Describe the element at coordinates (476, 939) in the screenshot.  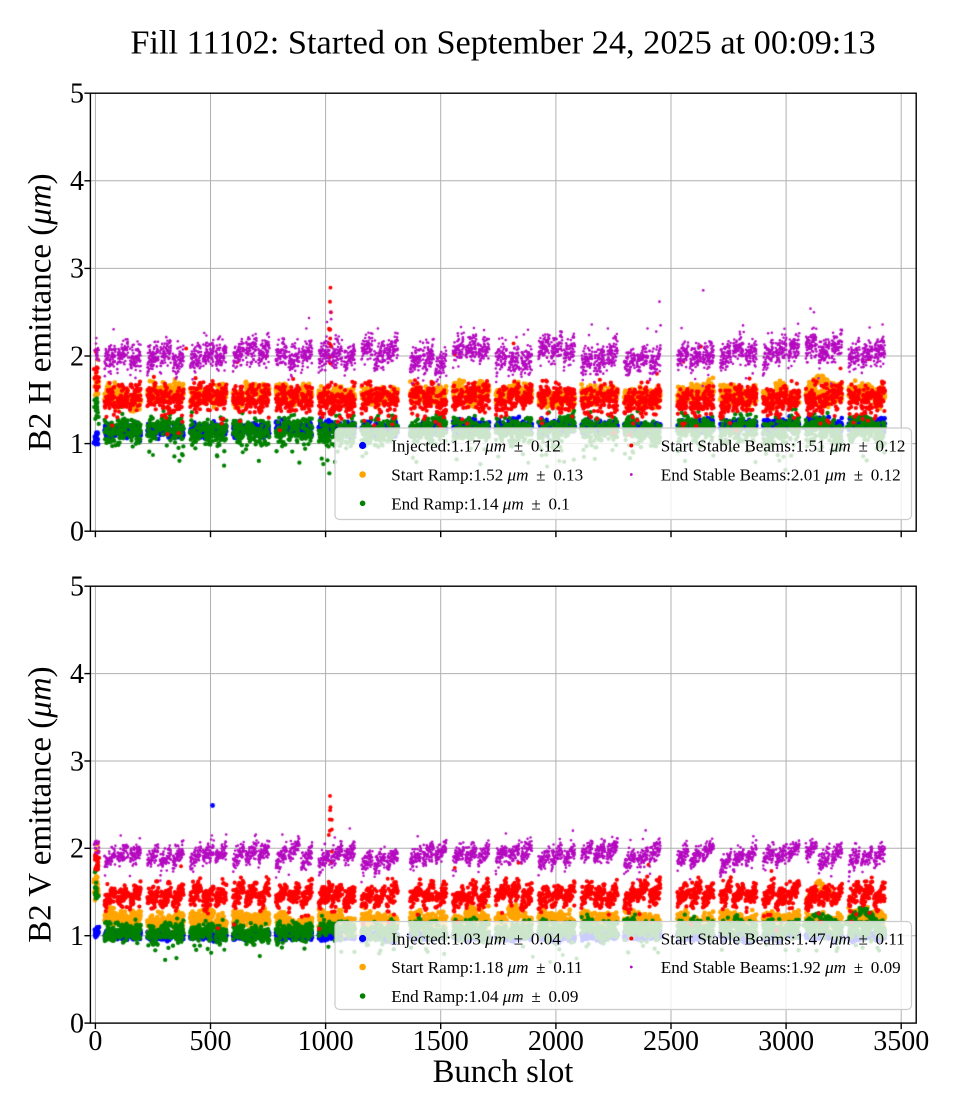
I see `svg-text: Injected:1.03 μm ± 0.04` at that location.